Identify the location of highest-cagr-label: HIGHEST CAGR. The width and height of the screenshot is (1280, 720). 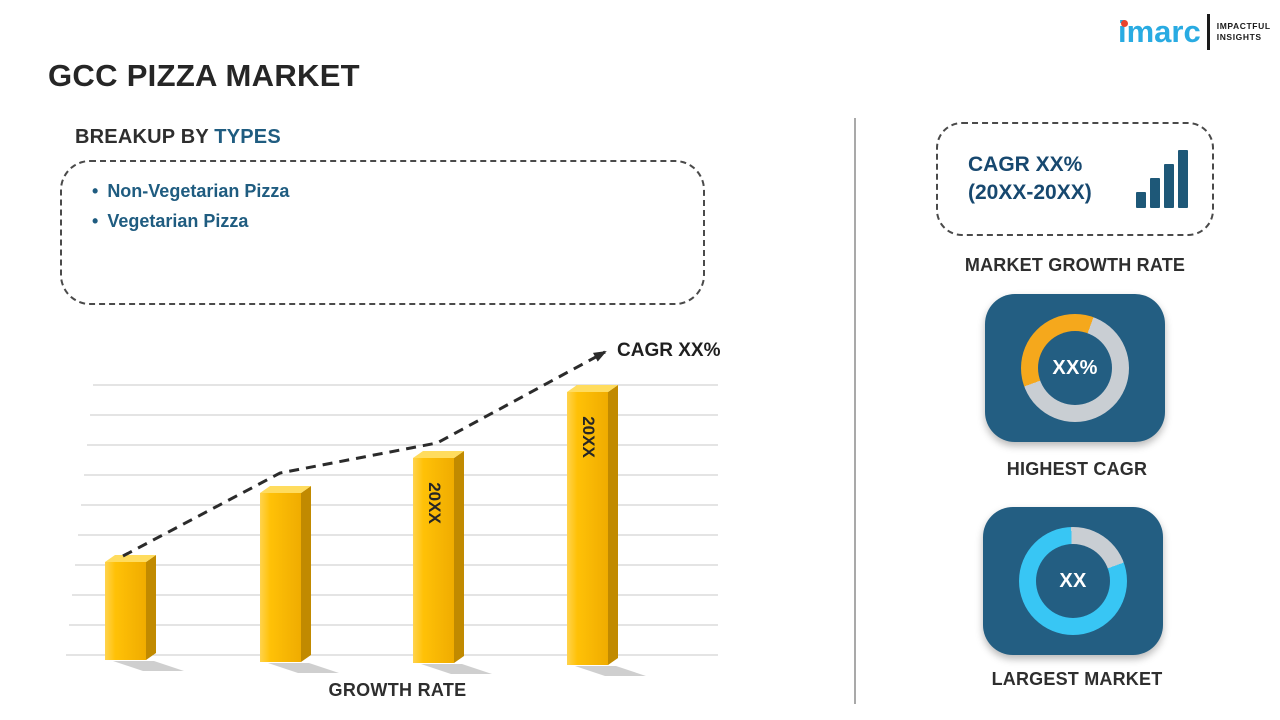
(1077, 469).